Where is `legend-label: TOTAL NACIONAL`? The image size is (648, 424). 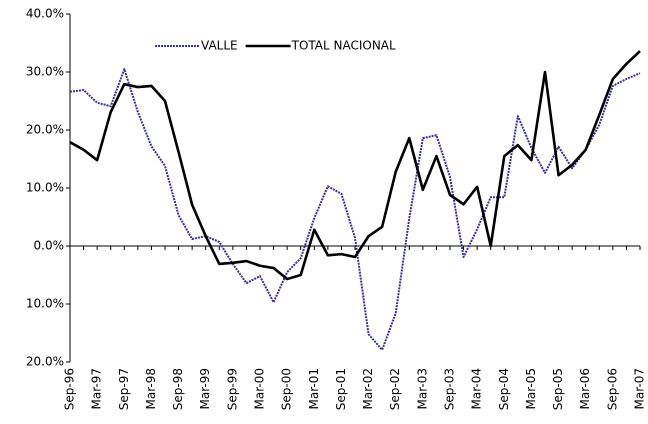 legend-label: TOTAL NACIONAL is located at coordinates (343, 46).